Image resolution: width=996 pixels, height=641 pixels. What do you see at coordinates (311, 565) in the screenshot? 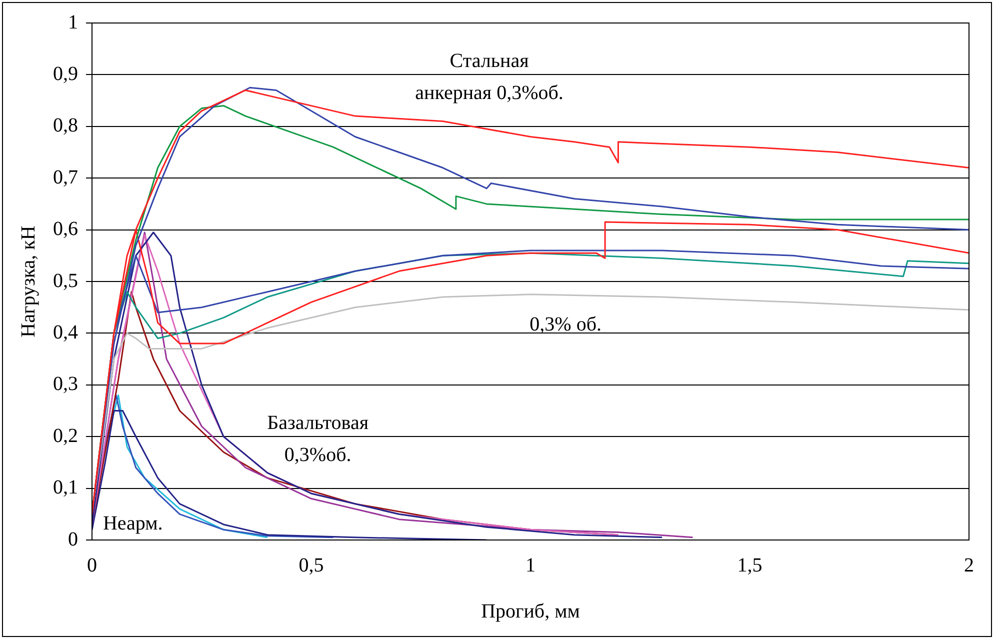
I see `x-tick-label: 0,5` at bounding box center [311, 565].